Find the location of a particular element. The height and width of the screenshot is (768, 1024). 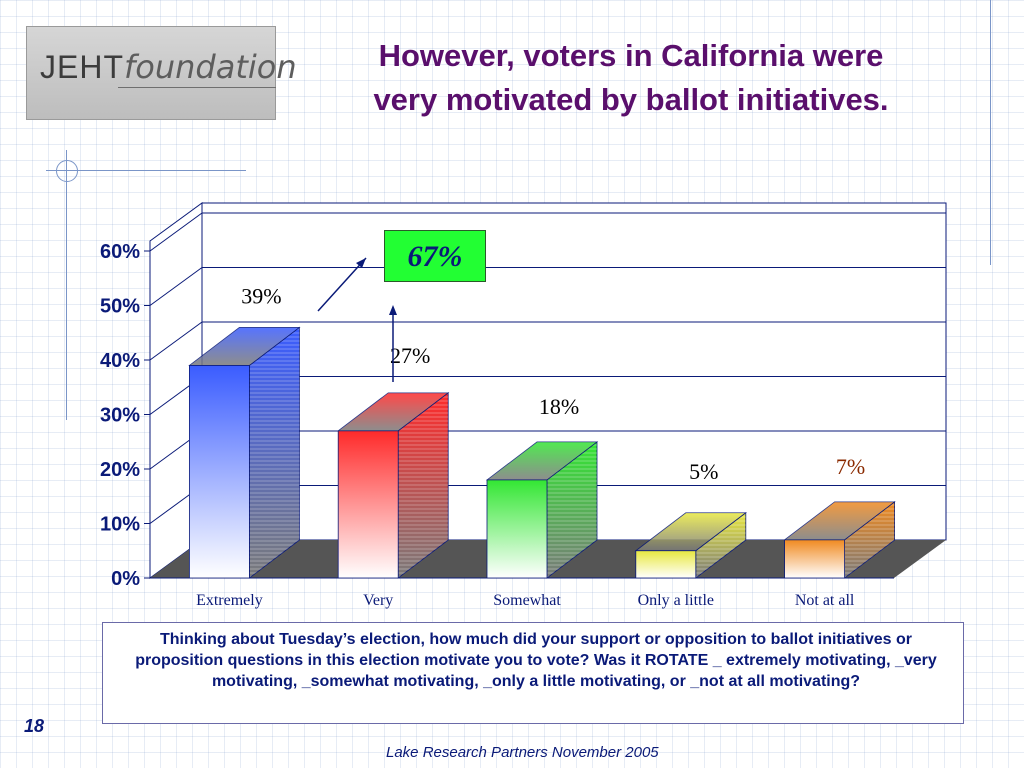

y-tick-label: 30% is located at coordinates (120, 416).